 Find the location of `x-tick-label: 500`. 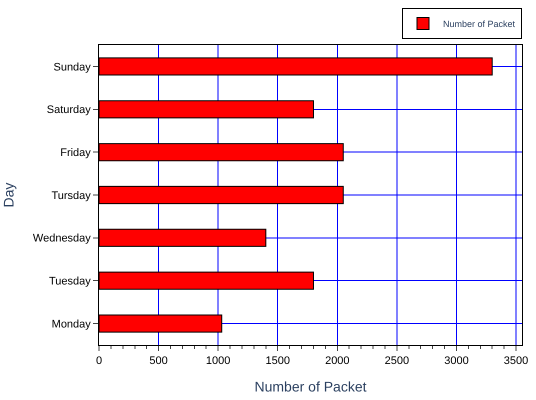

x-tick-label: 500 is located at coordinates (158, 361).